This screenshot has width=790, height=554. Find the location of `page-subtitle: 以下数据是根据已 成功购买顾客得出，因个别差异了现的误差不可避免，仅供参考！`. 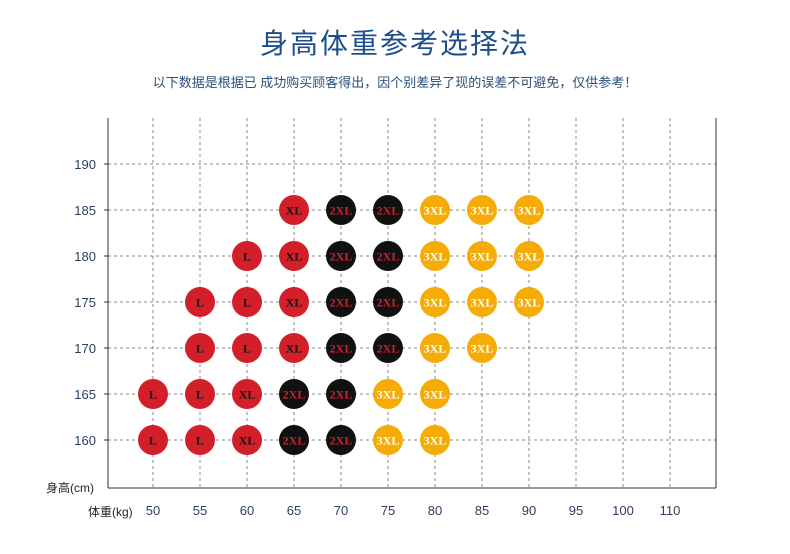

page-subtitle: 以下数据是根据已 成功购买顾客得出，因个别差异了现的误差不可避免，仅供参考！ is located at coordinates (395, 82).